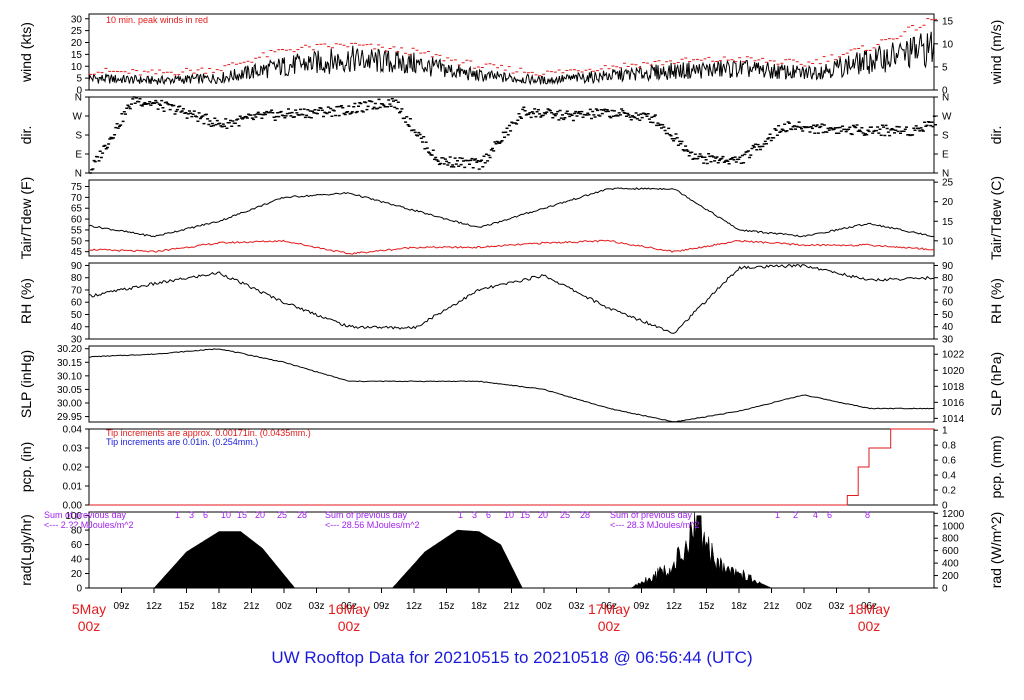 The height and width of the screenshot is (700, 1024). I want to click on right-tick-label-rad: 200, so click(950, 576).